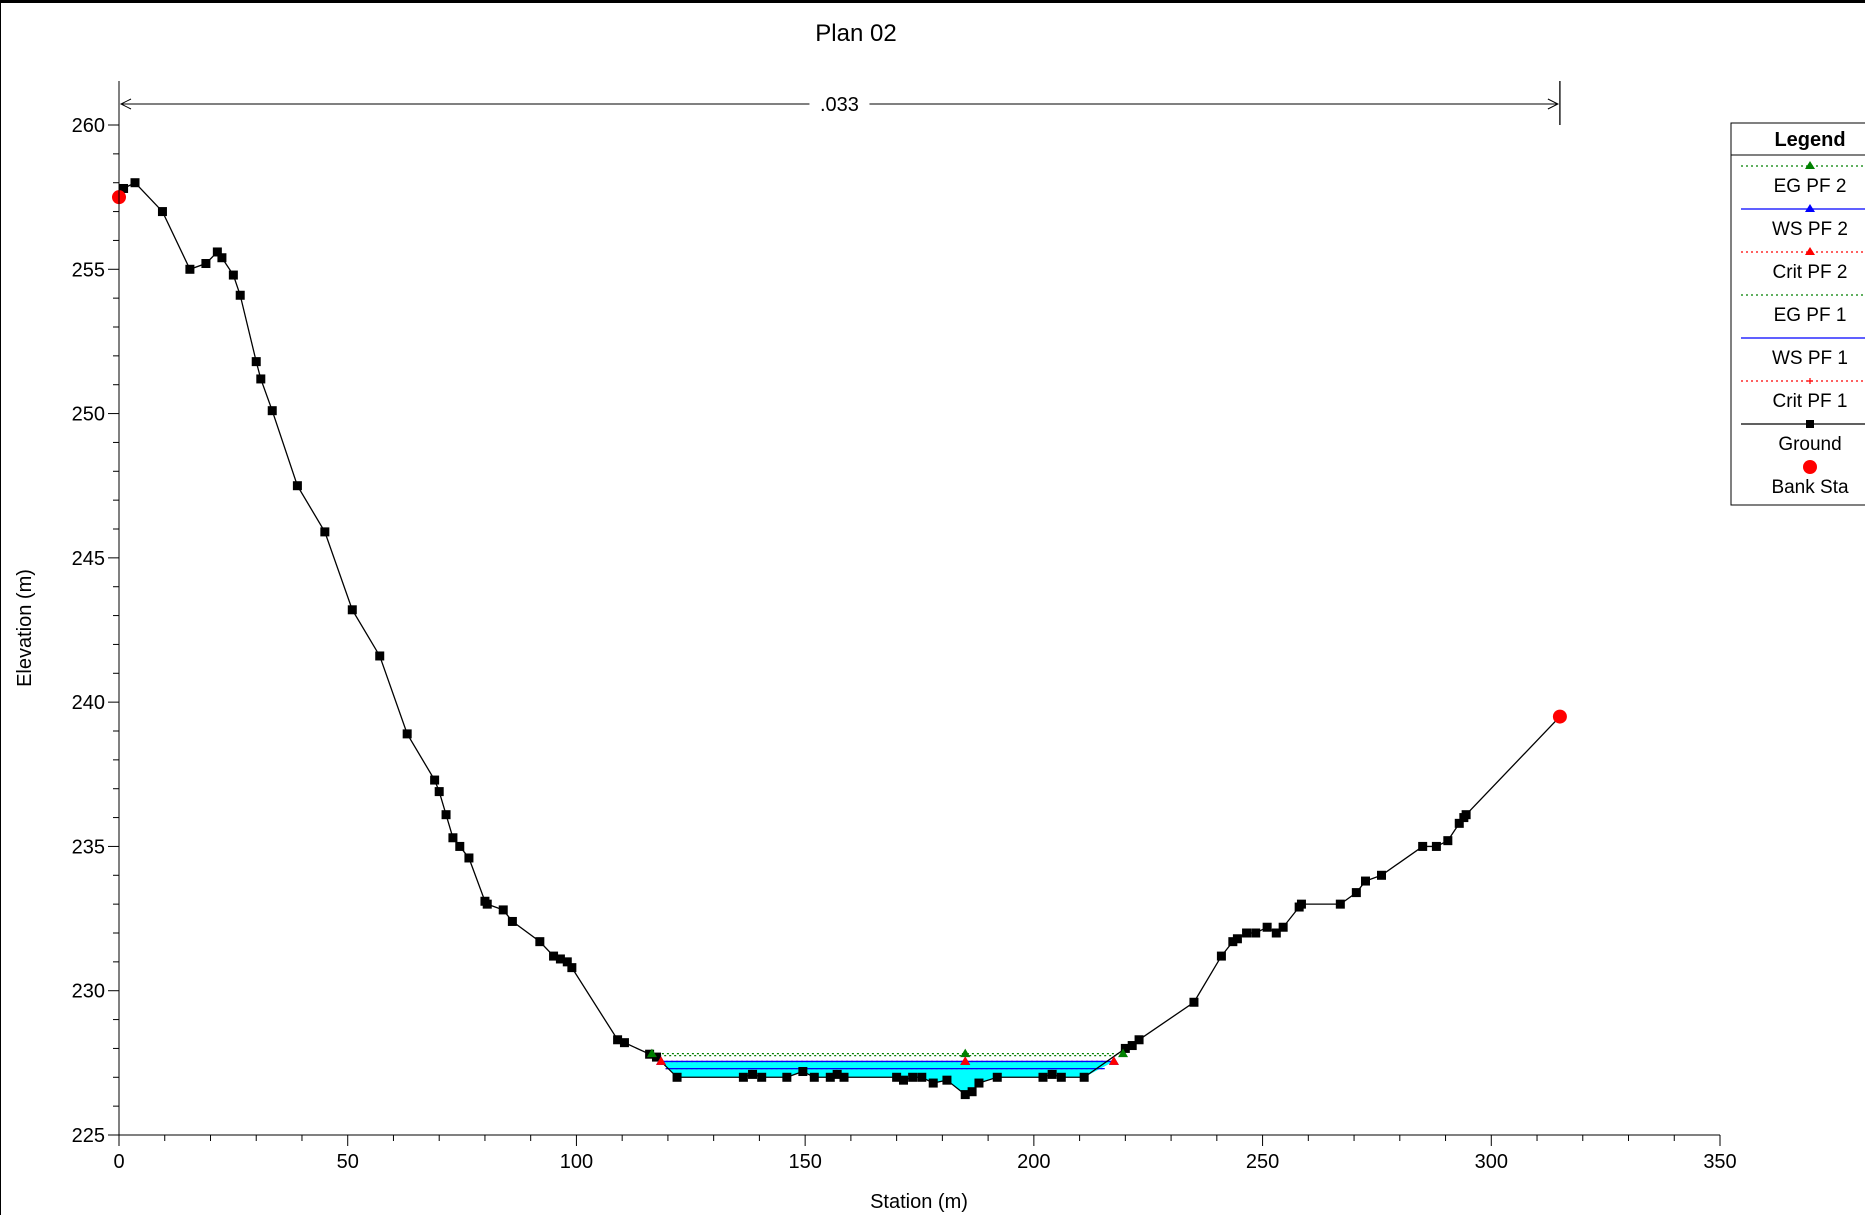  Describe the element at coordinates (25, 628) in the screenshot. I see `y-axis-label: Elevation (m)` at that location.